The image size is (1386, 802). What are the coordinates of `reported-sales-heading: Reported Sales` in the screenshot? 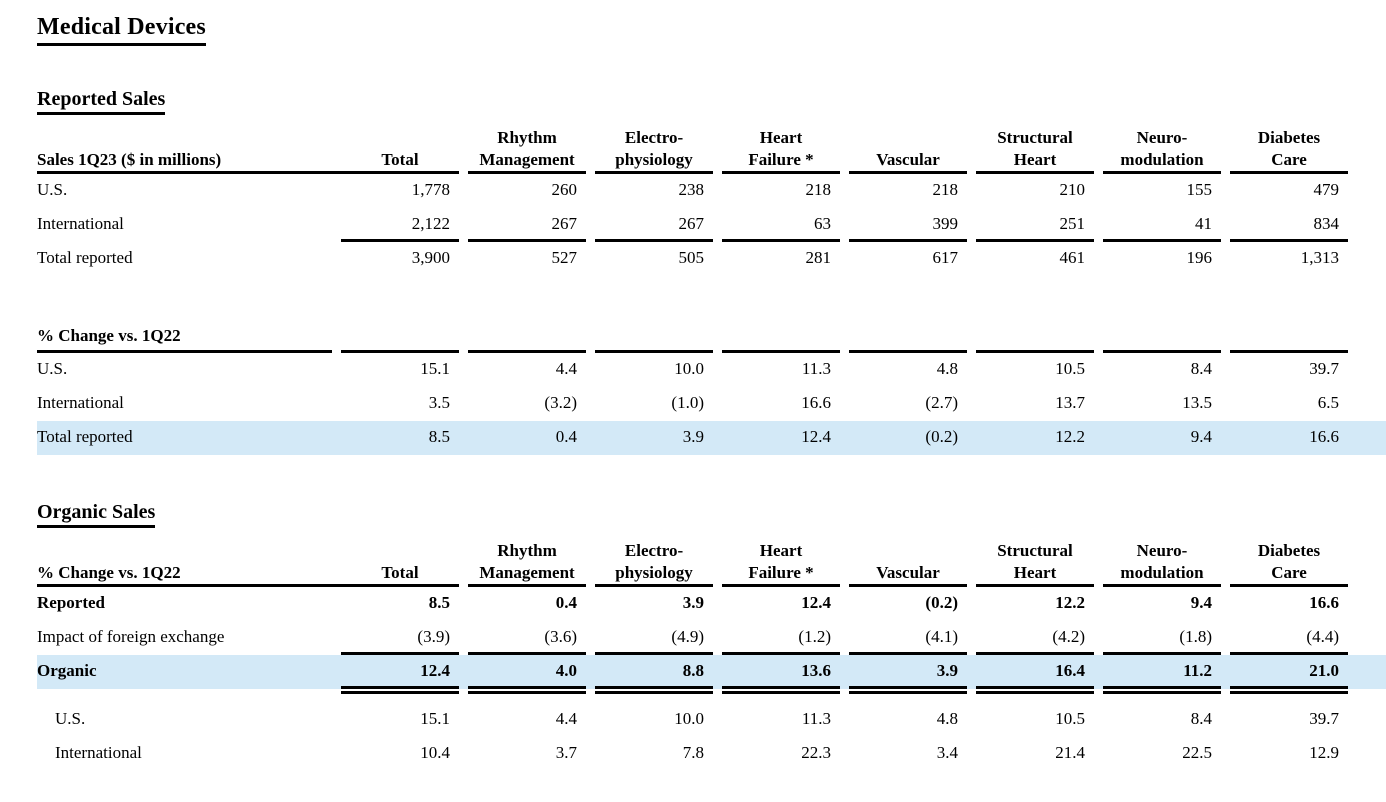 It's located at (101, 101).